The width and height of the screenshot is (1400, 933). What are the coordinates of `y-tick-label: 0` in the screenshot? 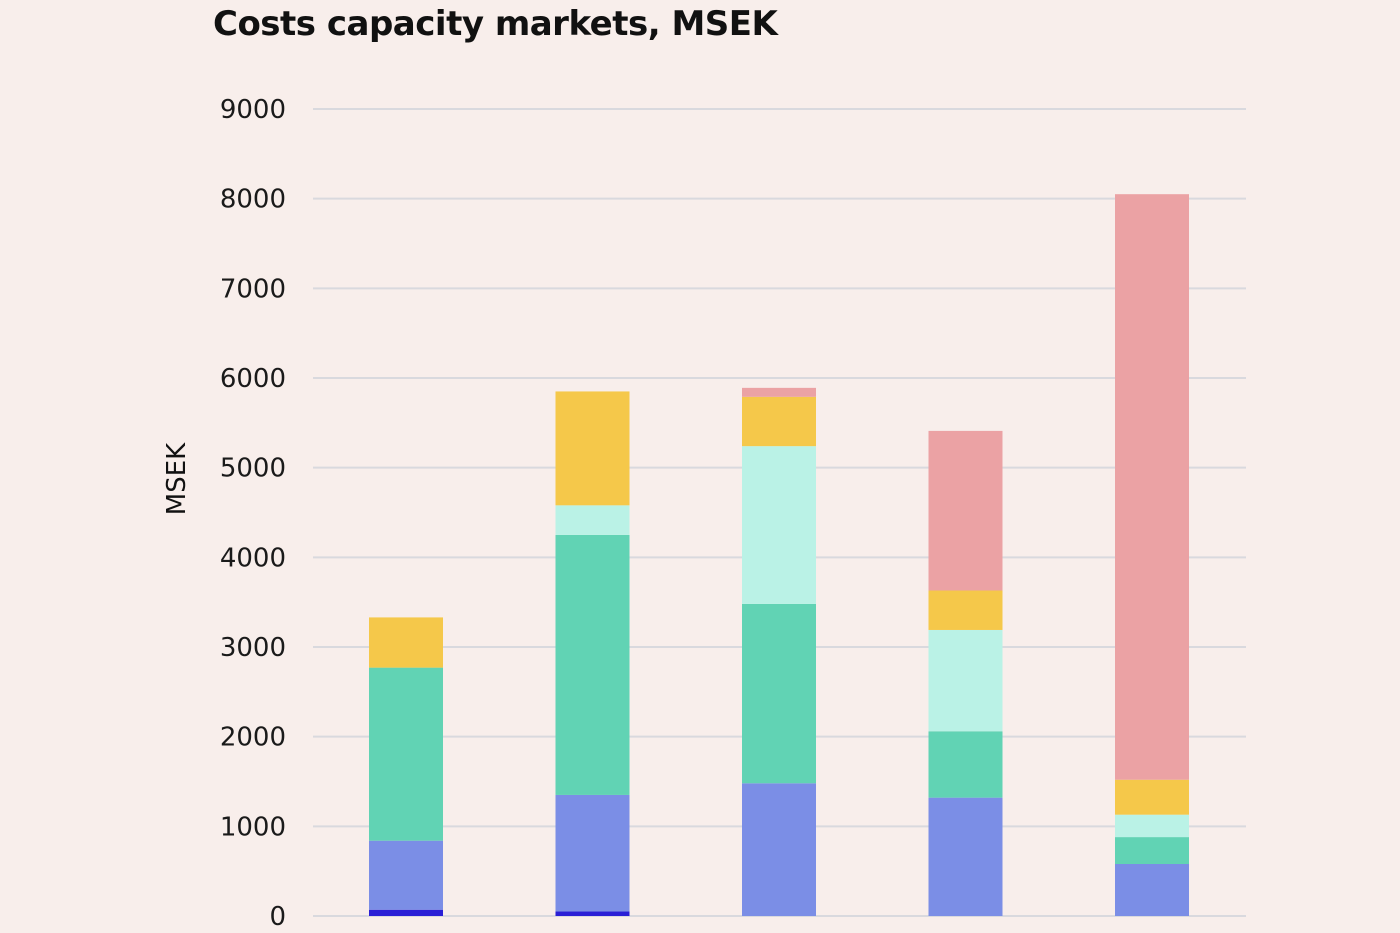 It's located at (277, 917).